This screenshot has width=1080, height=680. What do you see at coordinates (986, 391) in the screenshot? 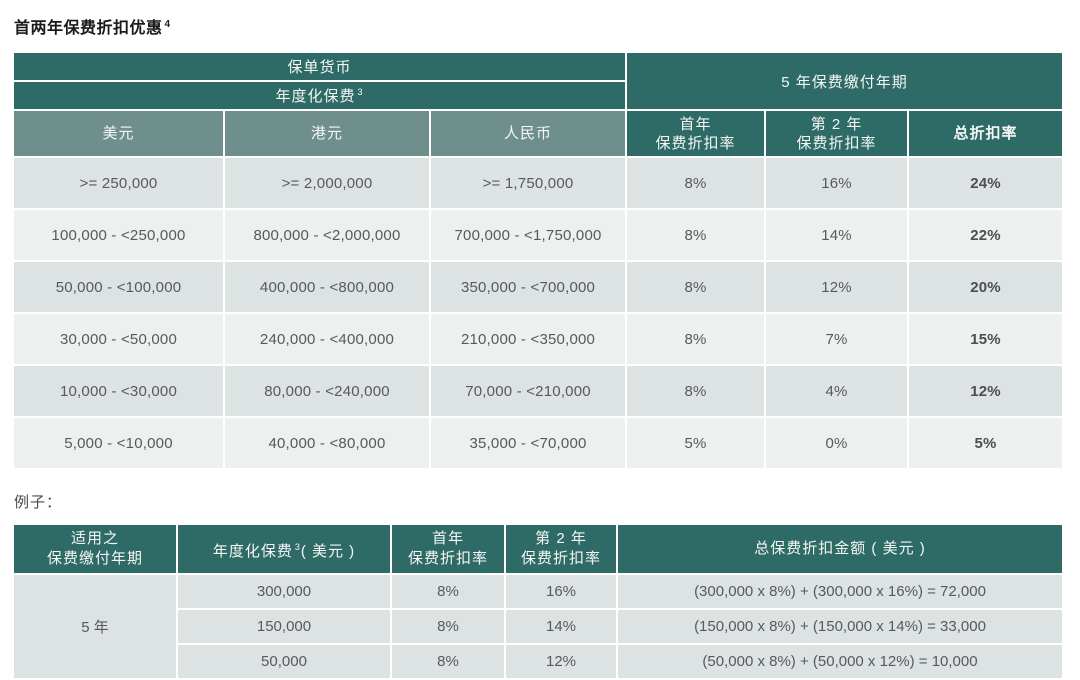
I see `total-rate-cell: 12%` at bounding box center [986, 391].